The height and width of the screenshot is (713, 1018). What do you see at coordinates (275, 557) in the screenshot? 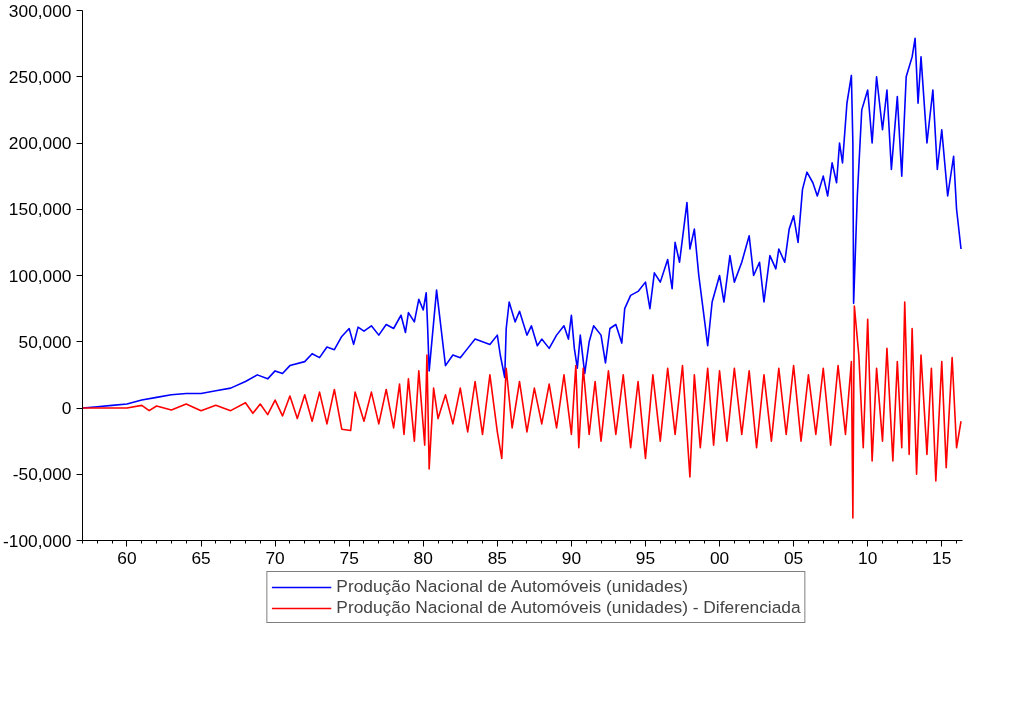
I see `x-tick-label: 70` at bounding box center [275, 557].